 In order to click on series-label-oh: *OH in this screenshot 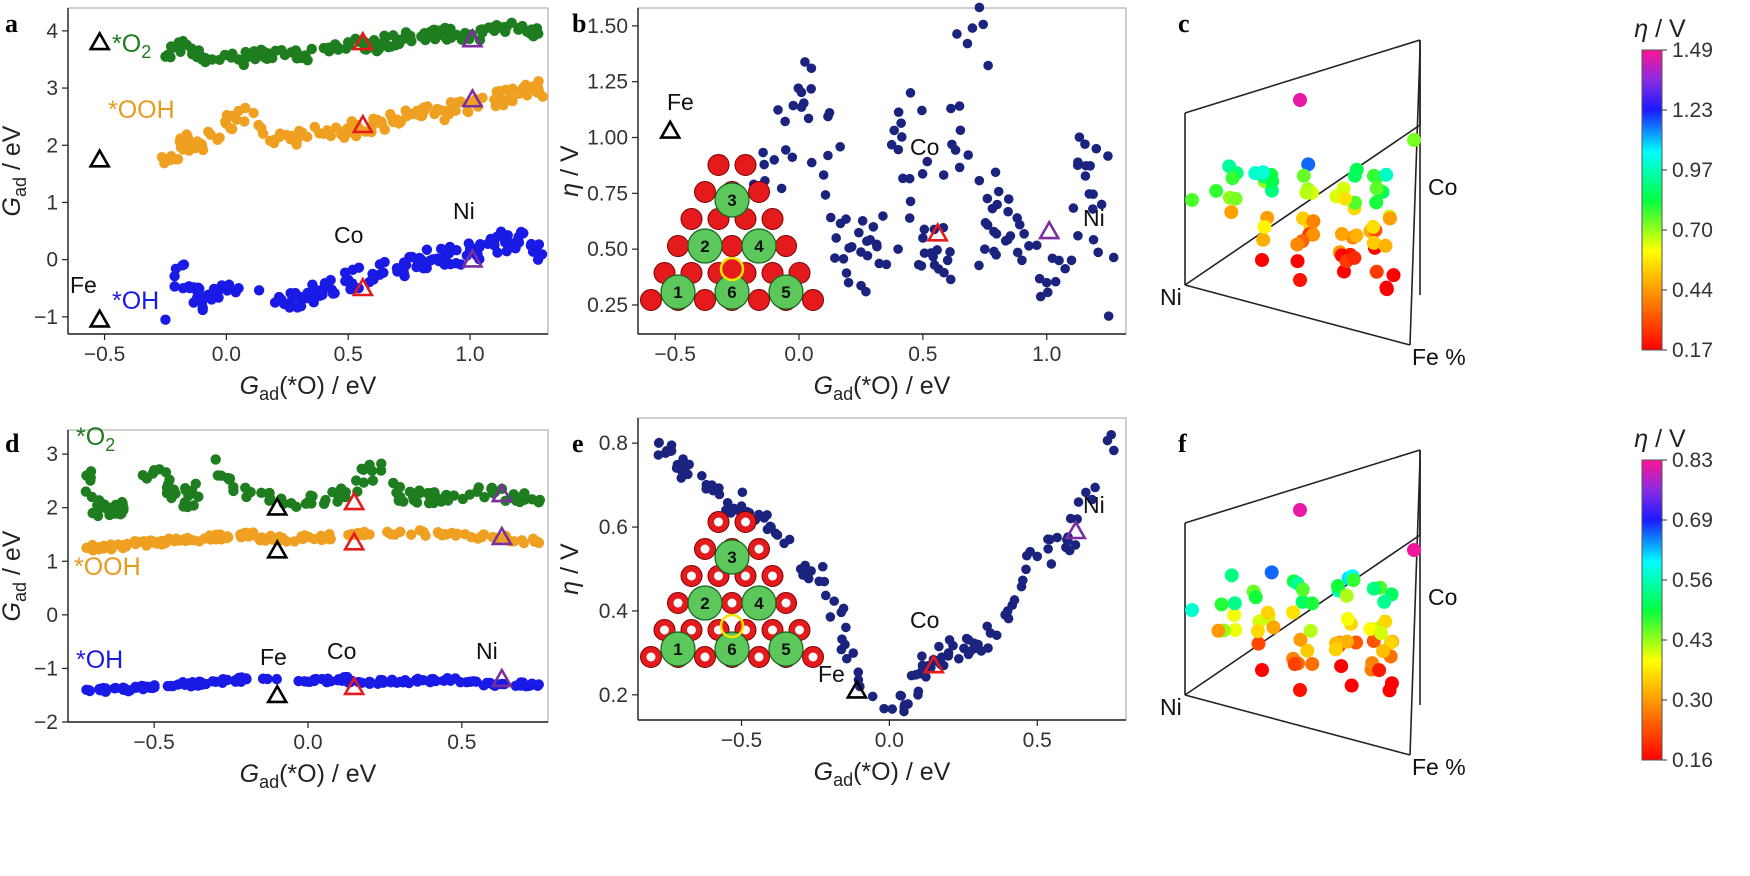, I will do `click(99, 660)`.